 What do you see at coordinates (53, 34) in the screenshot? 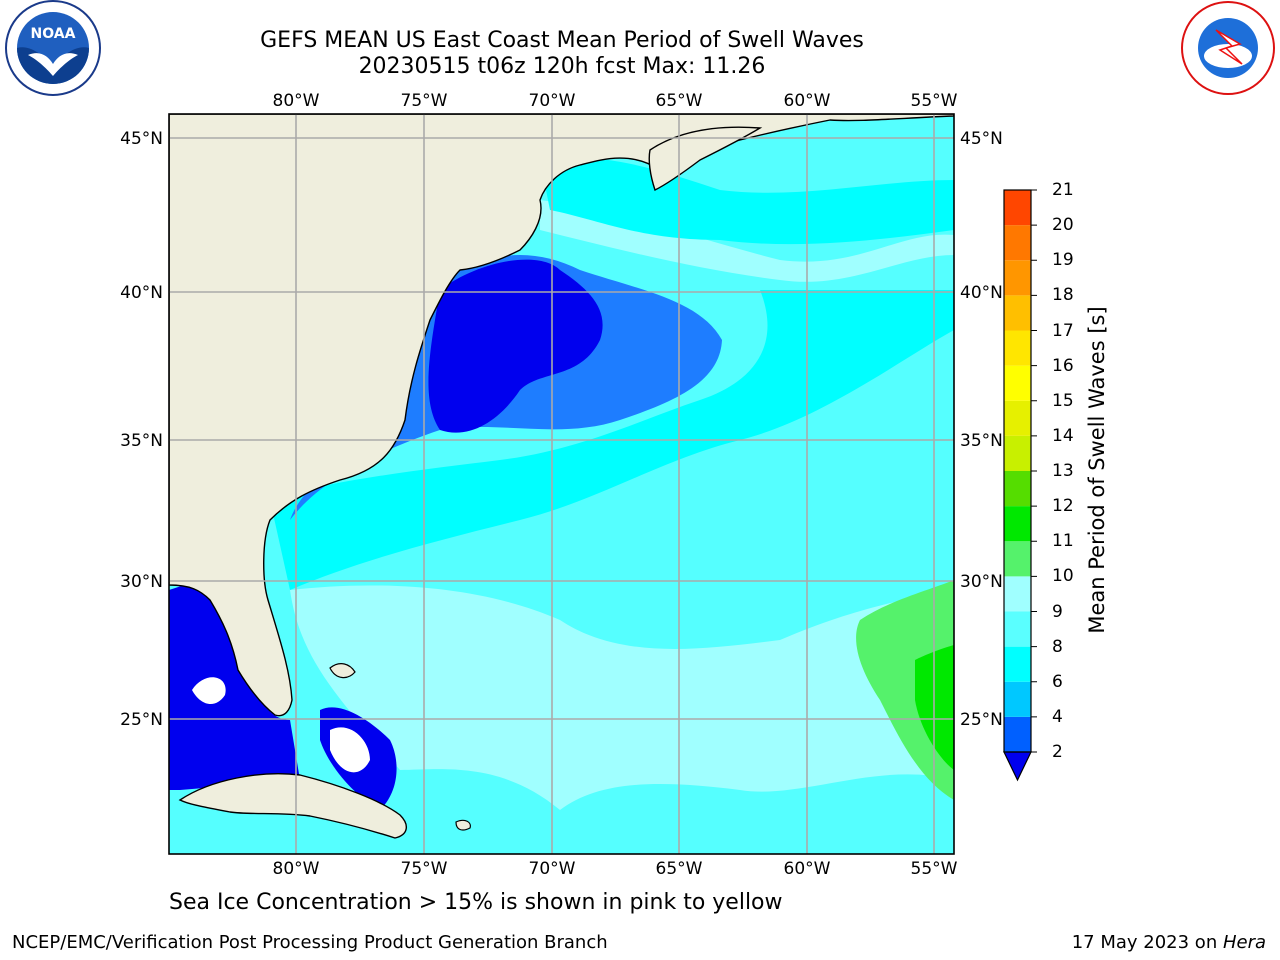
I see `noaa-logo-text: NOAA` at bounding box center [53, 34].